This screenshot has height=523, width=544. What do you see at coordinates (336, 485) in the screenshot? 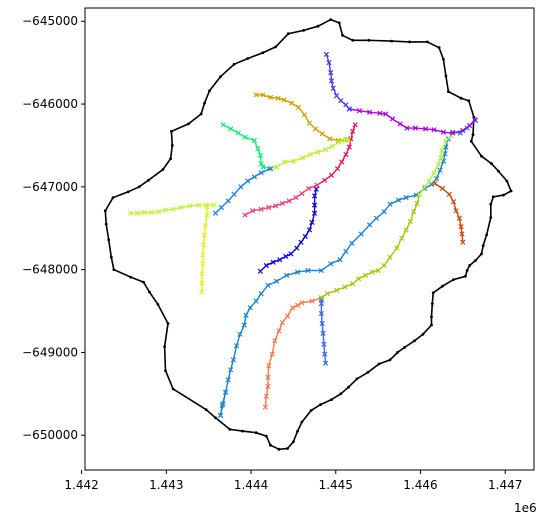
I see `x-tick-label: 1.445` at bounding box center [336, 485].